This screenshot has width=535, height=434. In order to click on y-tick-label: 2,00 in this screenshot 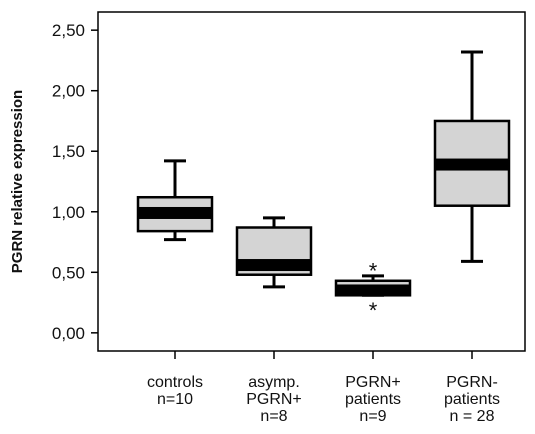, I will do `click(68, 91)`.